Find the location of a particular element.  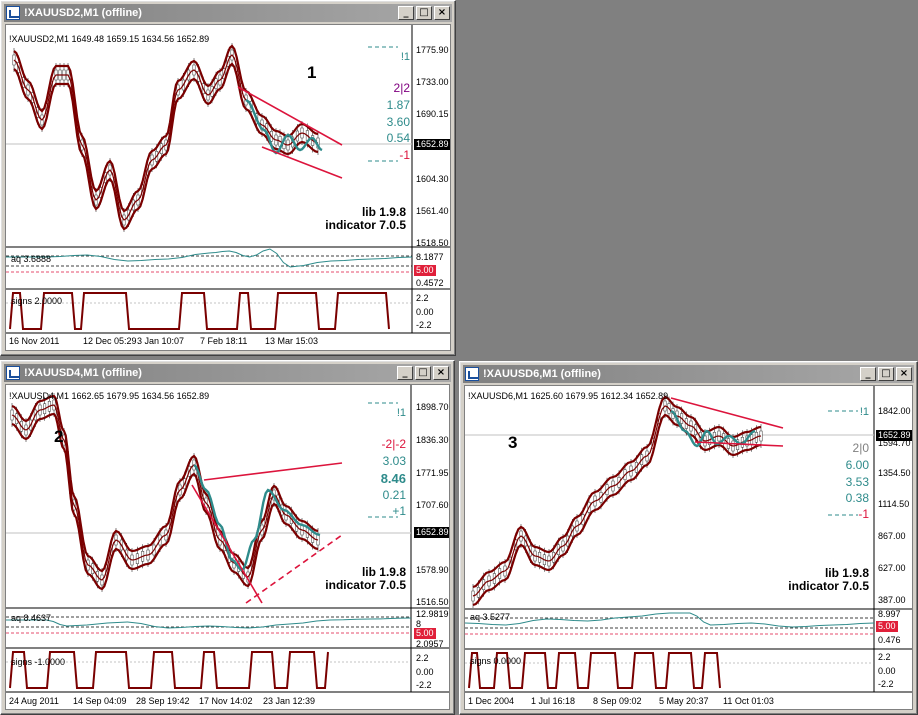

upper-band is located at coordinates (165, 483).